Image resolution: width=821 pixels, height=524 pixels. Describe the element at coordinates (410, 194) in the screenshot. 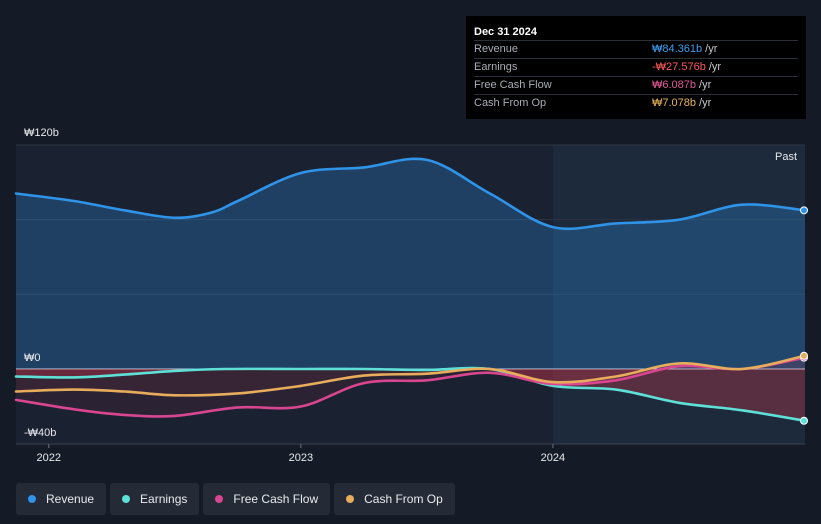

I see `line-revenue` at that location.